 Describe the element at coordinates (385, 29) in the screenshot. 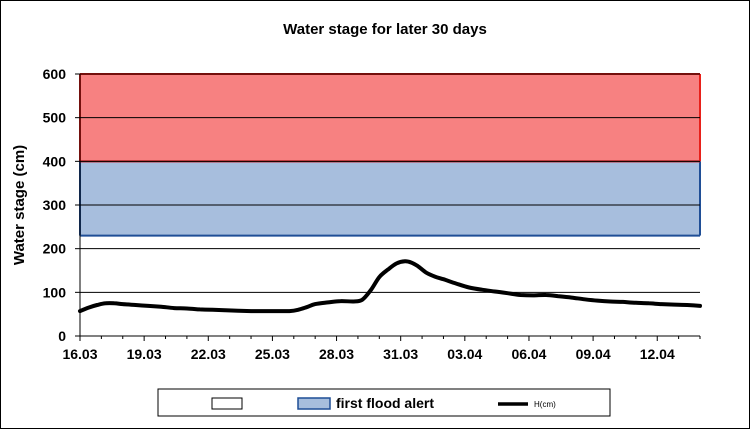

I see `chart-title: Water stage for later 30 days` at that location.